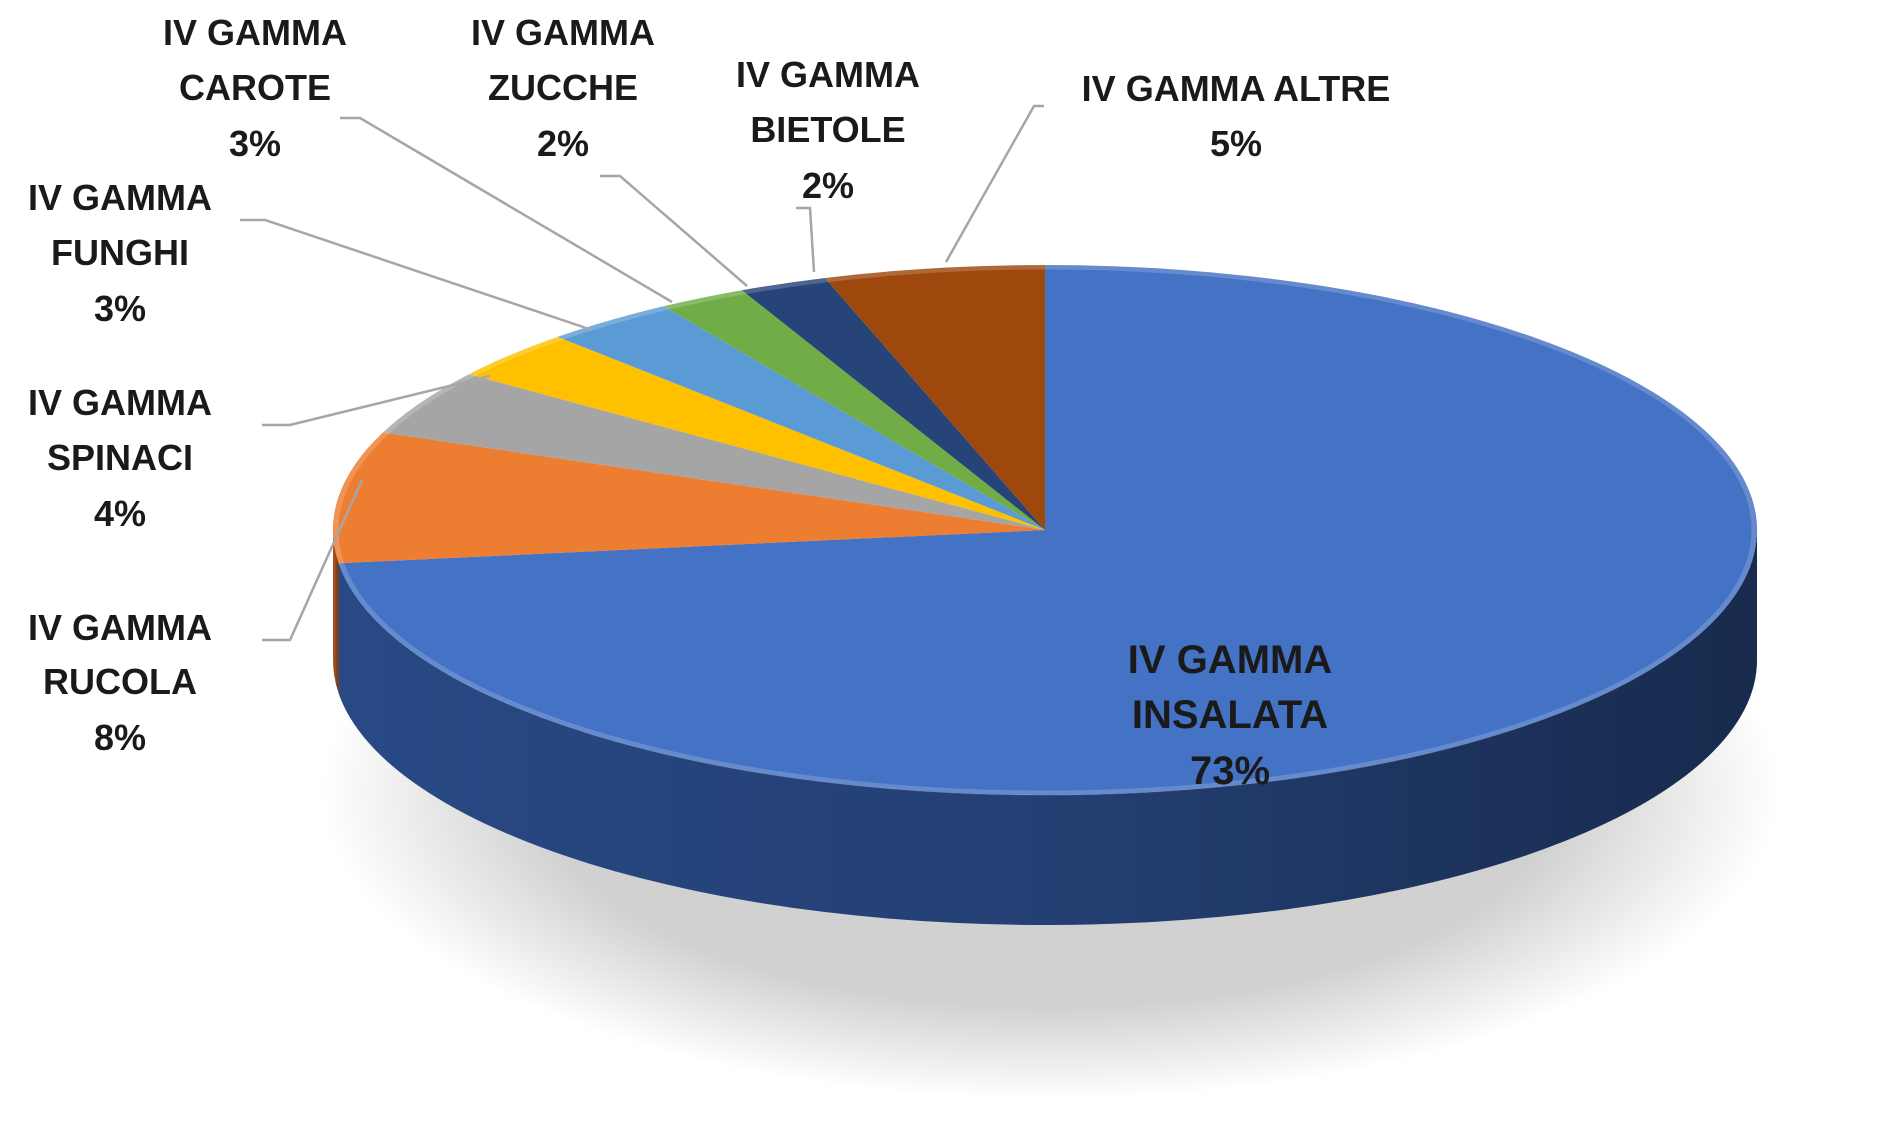 The image size is (1892, 1145). I want to click on leader-line-iv-gamma-altre, so click(994, 183).